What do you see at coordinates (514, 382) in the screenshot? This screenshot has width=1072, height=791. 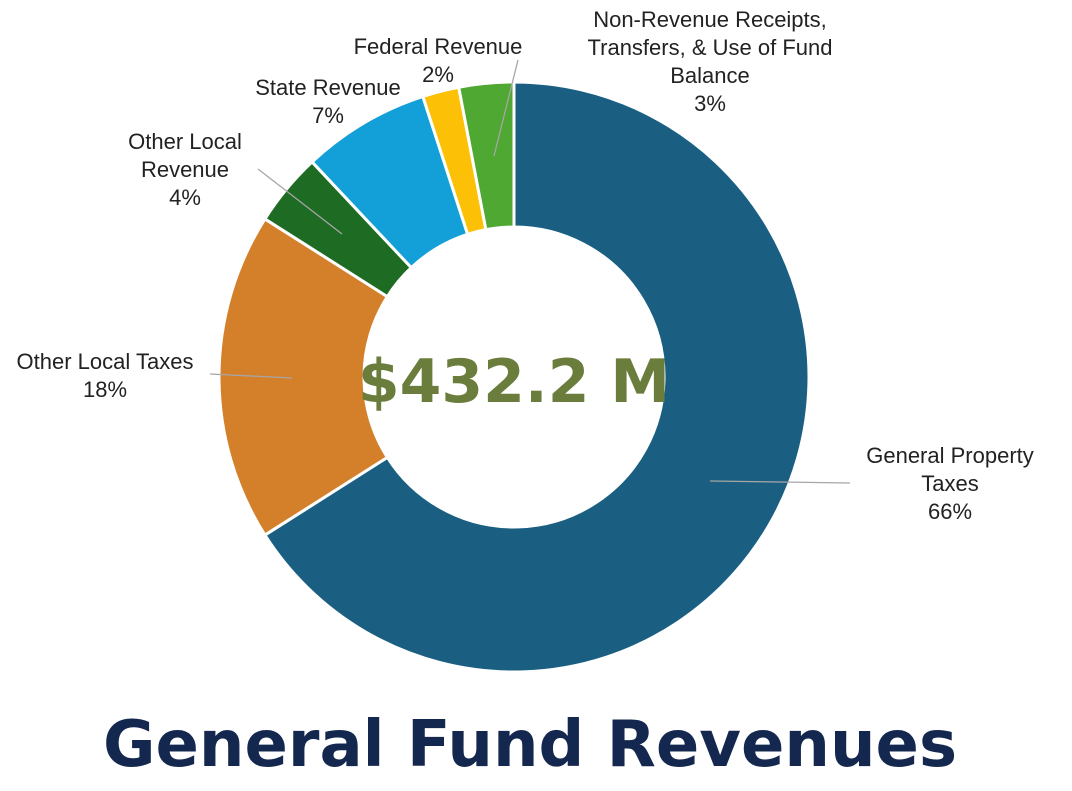 I see `center-total-label: $432.2 M` at bounding box center [514, 382].